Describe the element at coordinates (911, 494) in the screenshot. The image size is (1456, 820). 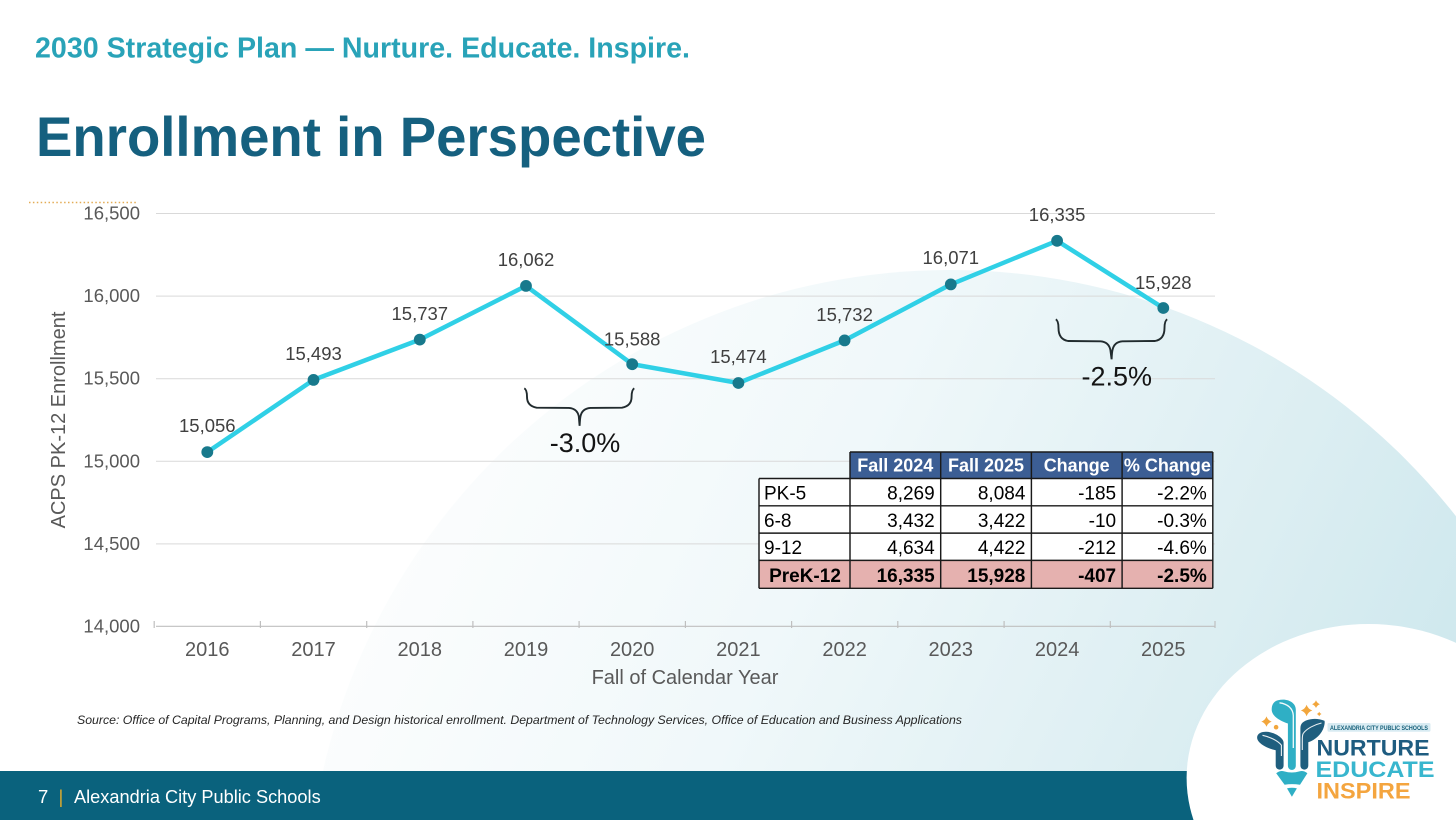
I see `svg-text: 8,269` at that location.